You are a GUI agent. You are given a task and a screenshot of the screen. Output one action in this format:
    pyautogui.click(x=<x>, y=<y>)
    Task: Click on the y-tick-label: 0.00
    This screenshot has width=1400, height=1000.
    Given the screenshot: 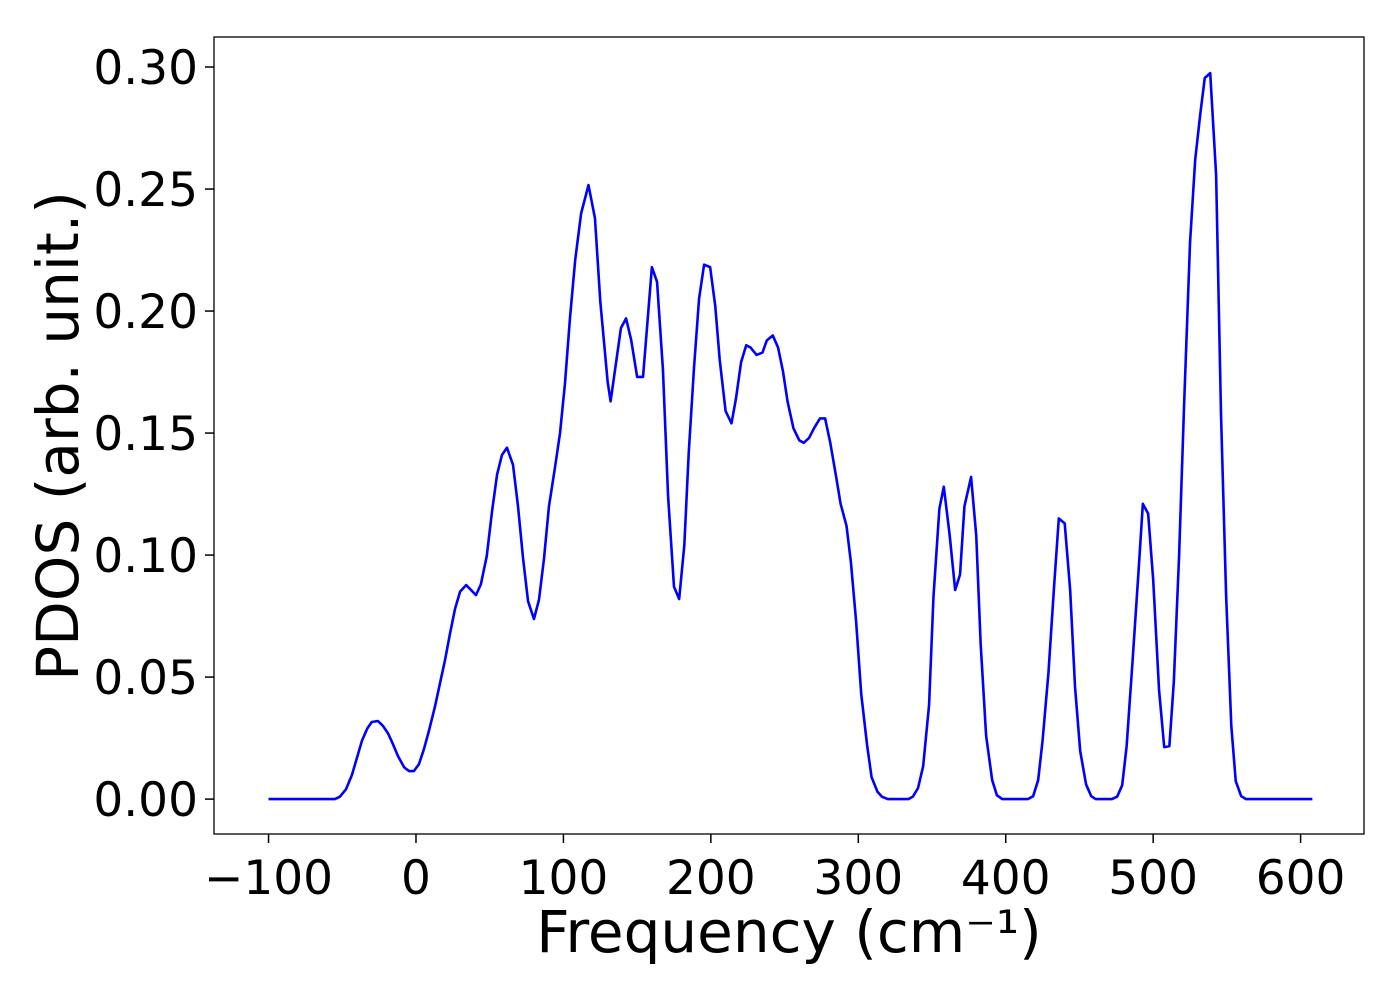 What is the action you would take?
    pyautogui.click(x=145, y=800)
    